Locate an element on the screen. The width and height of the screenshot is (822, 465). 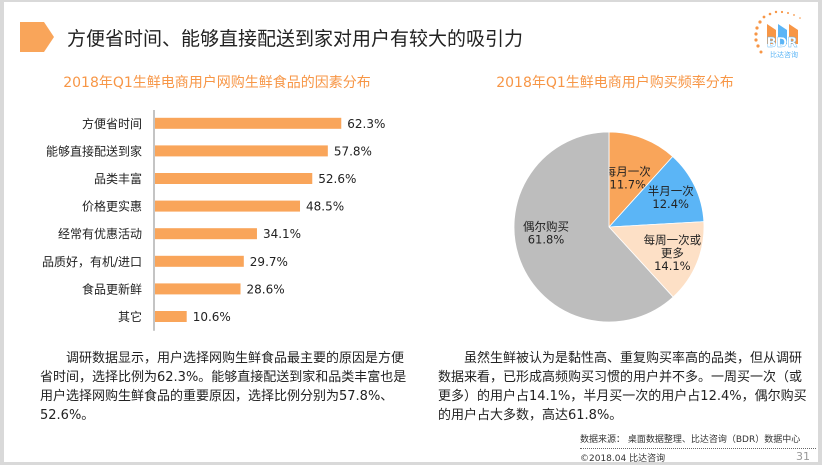
logo-text: BDR is located at coordinates (782, 43).